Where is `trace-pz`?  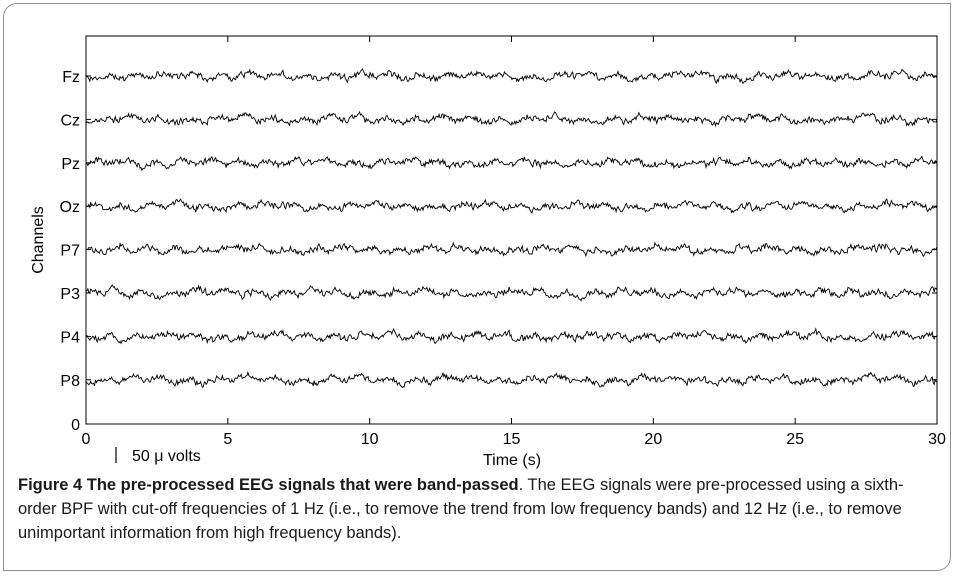
trace-pz is located at coordinates (511, 163).